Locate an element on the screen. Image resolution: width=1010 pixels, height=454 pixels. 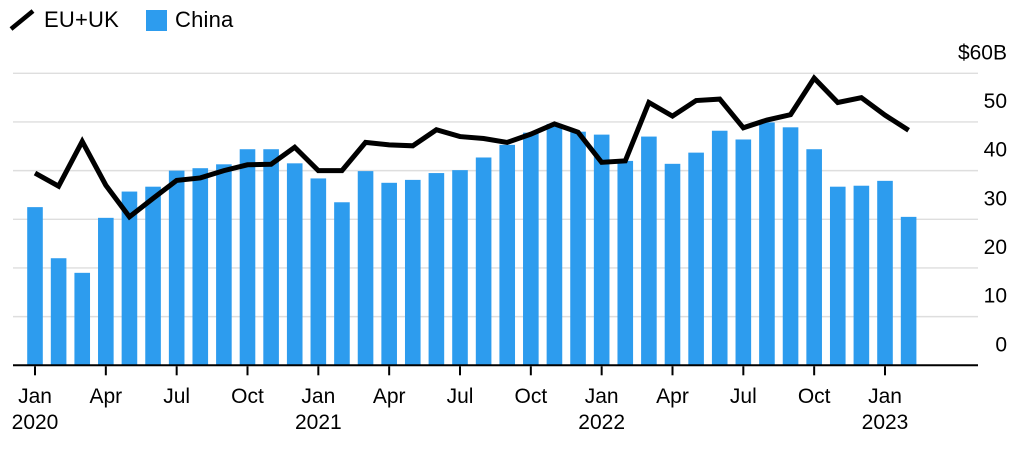
legend-item-china: China is located at coordinates (189, 20).